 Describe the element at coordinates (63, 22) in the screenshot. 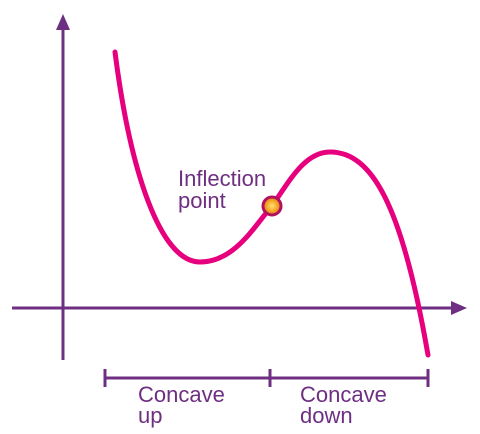

I see `y-axis-arrow` at that location.